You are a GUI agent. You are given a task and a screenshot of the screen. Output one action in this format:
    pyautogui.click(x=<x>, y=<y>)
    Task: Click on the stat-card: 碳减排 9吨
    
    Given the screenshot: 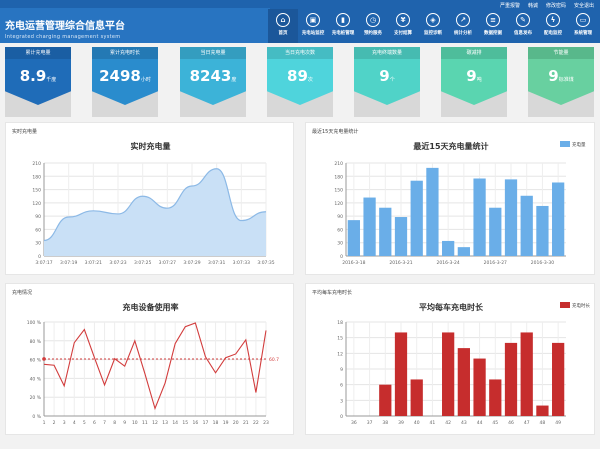 What is the action you would take?
    pyautogui.click(x=474, y=82)
    